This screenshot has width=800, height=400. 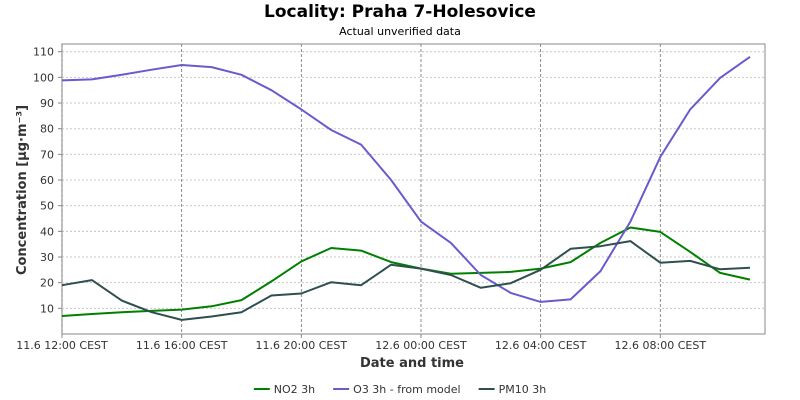 What do you see at coordinates (47, 231) in the screenshot?
I see `y-tick-label: 40` at bounding box center [47, 231].